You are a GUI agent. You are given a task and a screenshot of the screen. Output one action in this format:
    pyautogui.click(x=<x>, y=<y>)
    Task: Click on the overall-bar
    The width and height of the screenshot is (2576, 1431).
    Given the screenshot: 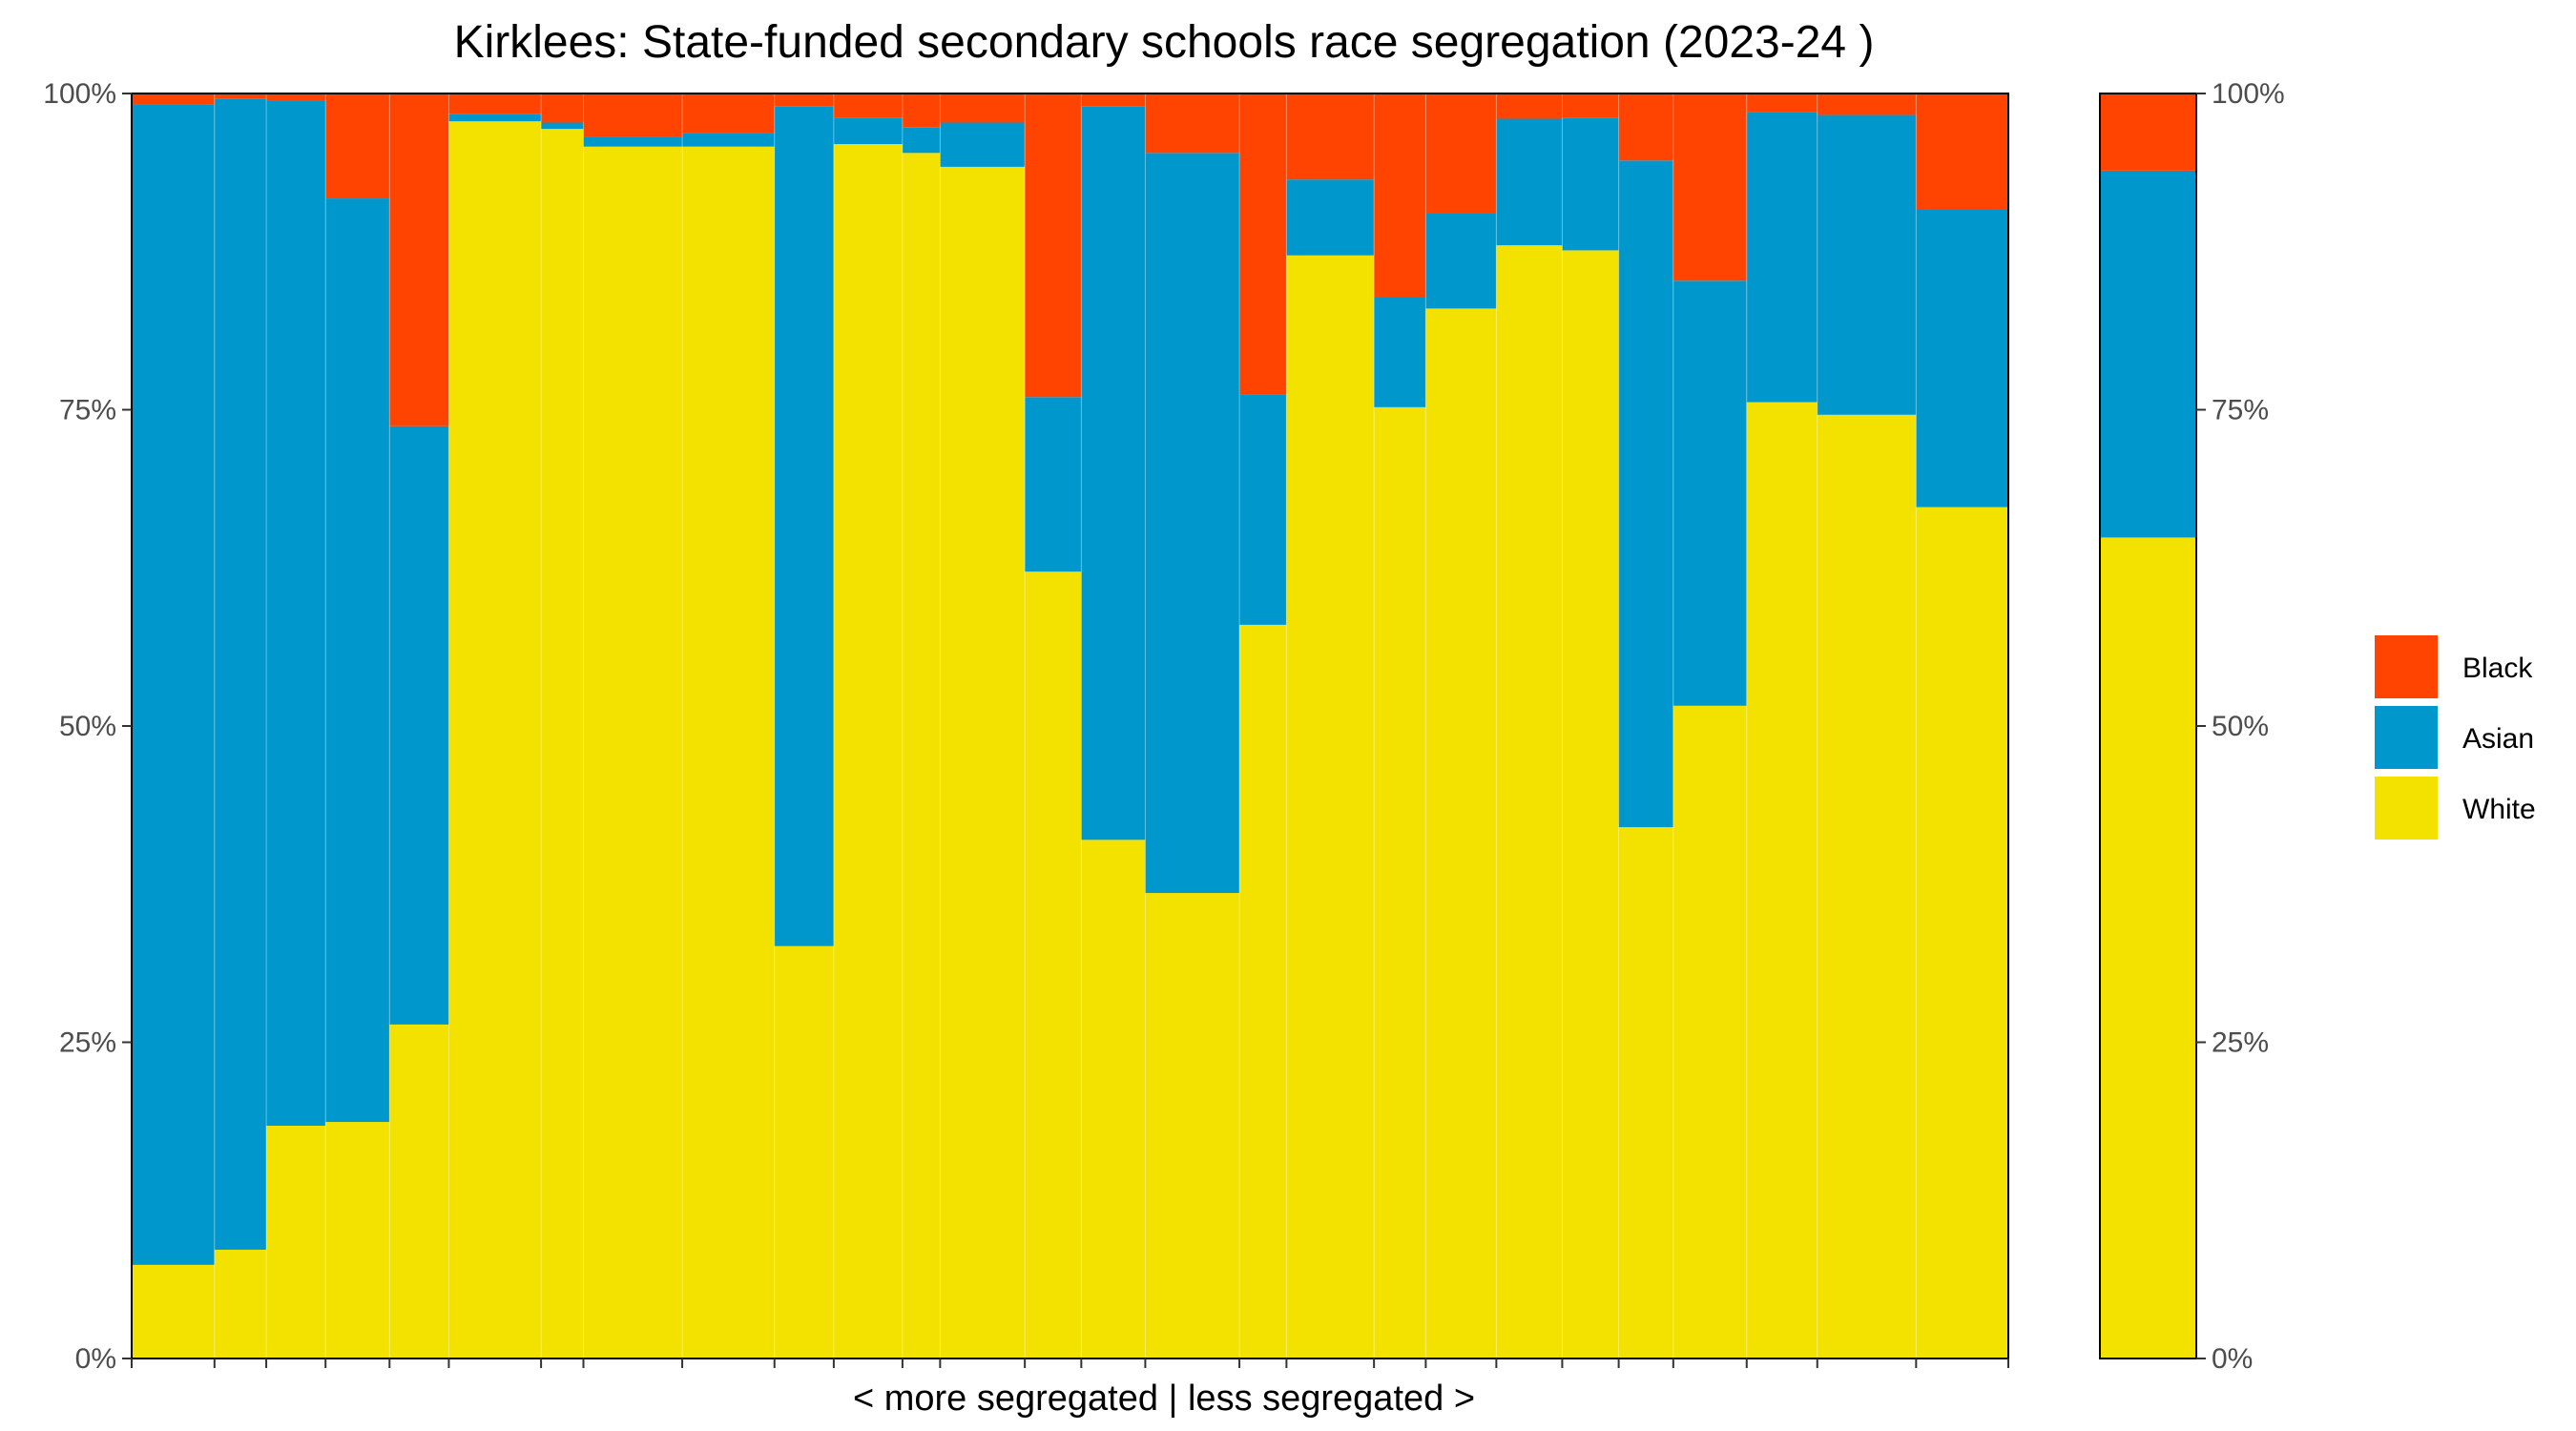 What is the action you would take?
    pyautogui.click(x=2148, y=725)
    